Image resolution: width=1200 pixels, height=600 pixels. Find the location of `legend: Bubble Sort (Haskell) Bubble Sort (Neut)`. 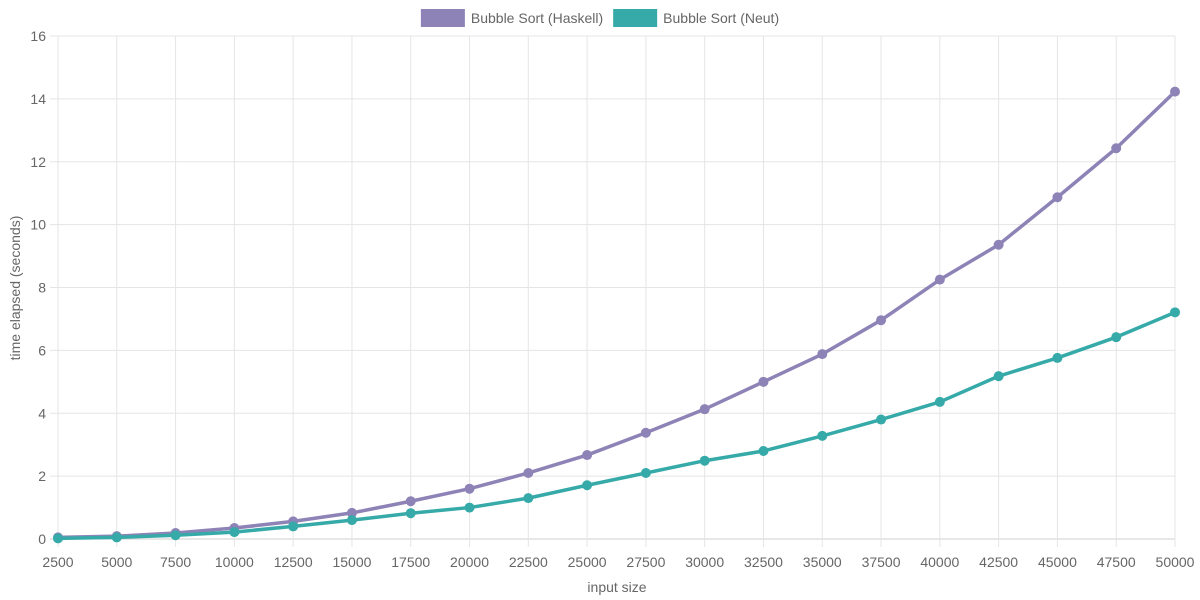

legend: Bubble Sort (Haskell) Bubble Sort (Neut) is located at coordinates (599, 18).